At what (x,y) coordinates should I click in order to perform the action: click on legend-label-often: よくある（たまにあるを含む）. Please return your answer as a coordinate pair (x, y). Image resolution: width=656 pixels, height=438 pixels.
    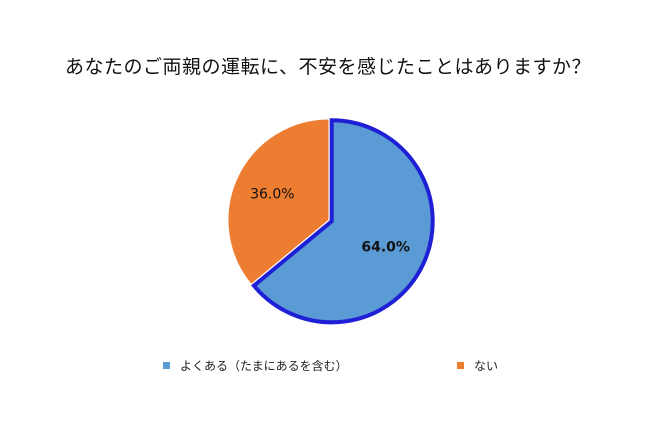
    Looking at the image, I should click on (264, 366).